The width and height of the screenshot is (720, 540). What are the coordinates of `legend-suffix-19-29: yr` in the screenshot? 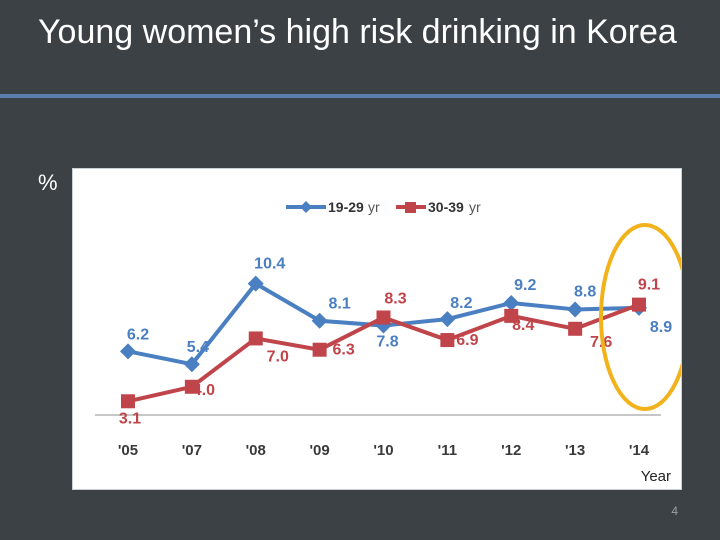 It's located at (374, 207).